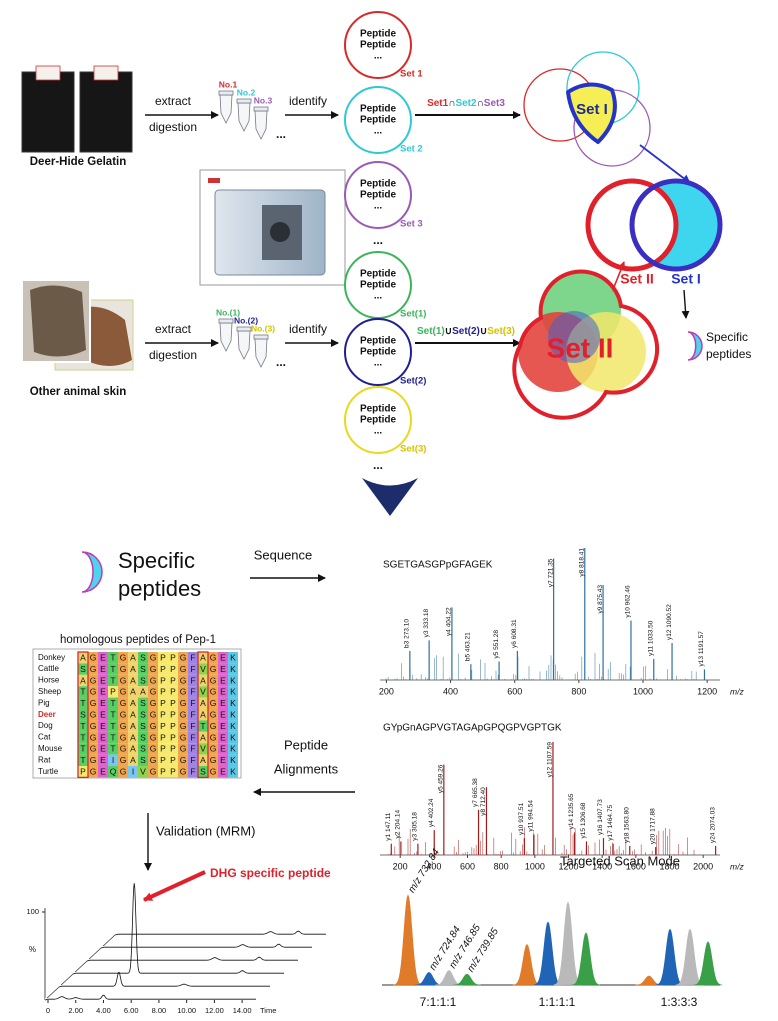 This screenshot has height=1021, width=778. Describe the element at coordinates (50, 691) in the screenshot. I see `species-name: Sheep` at that location.